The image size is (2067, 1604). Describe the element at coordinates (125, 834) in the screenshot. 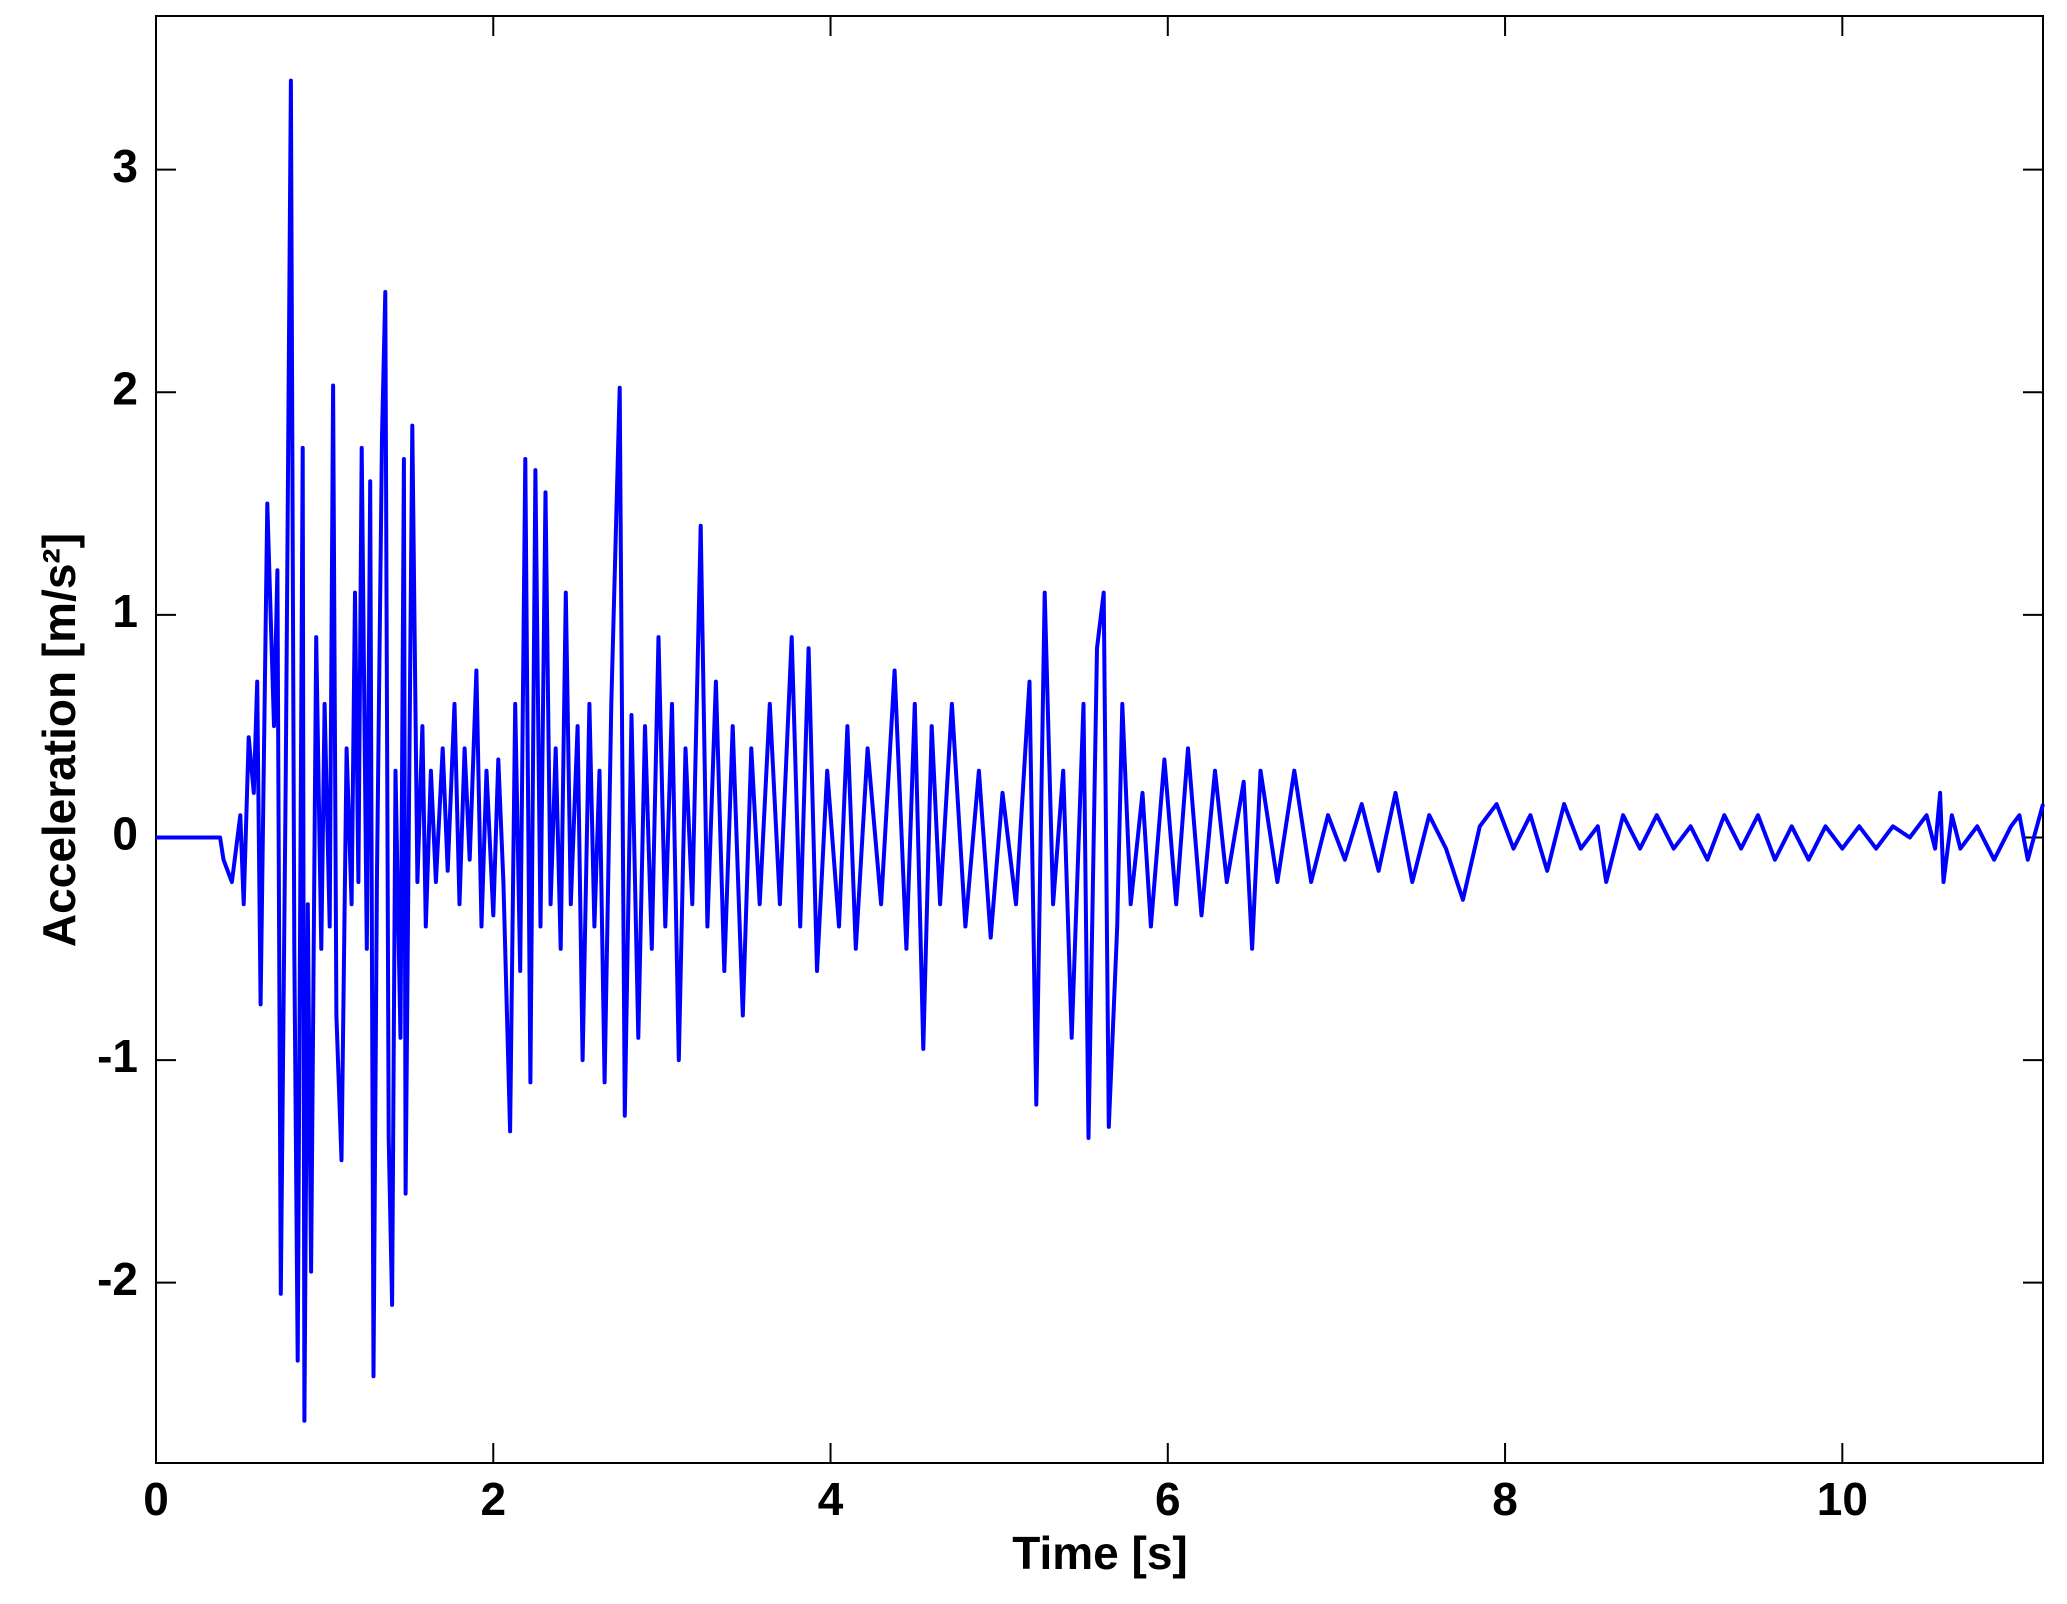

I see `y-tick-label: 0` at that location.